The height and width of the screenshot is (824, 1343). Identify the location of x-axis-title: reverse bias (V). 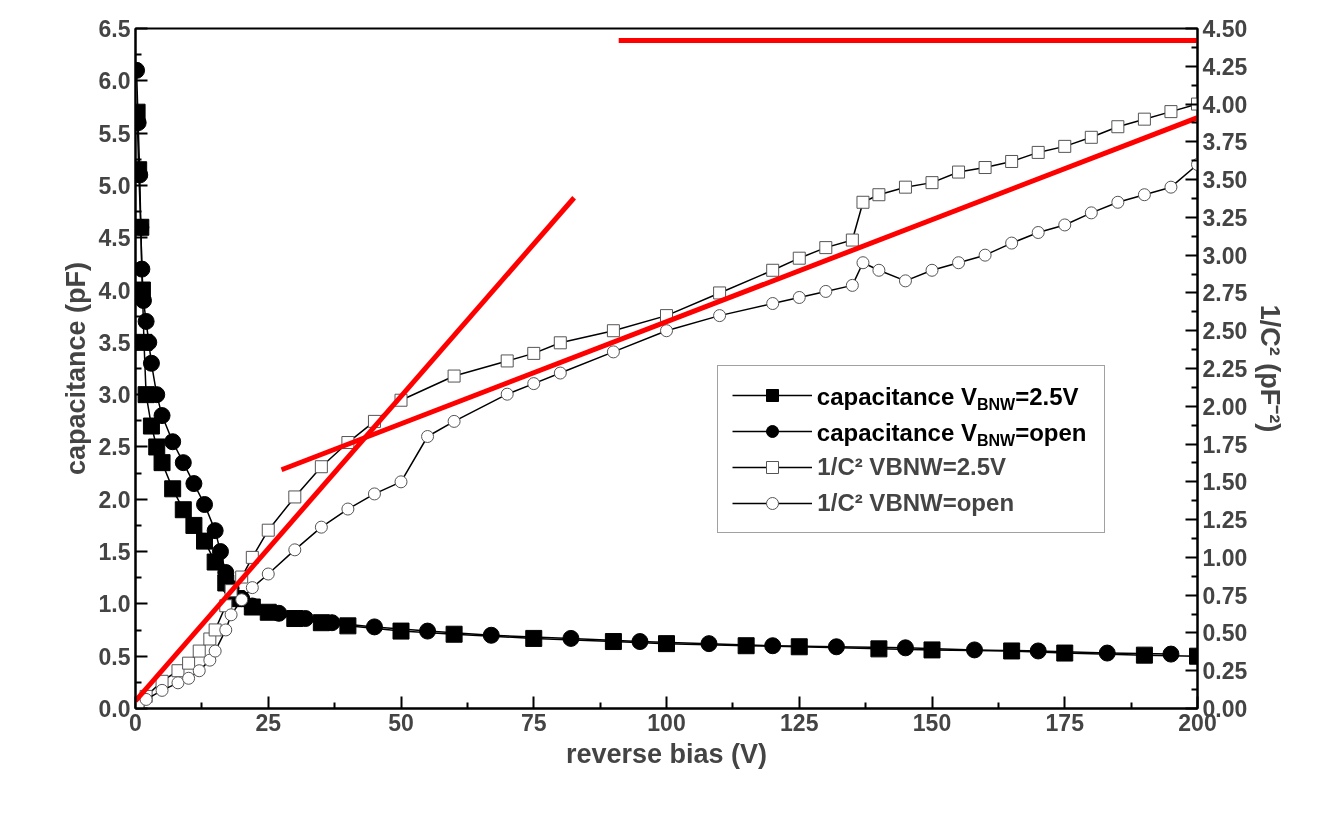
(666, 753).